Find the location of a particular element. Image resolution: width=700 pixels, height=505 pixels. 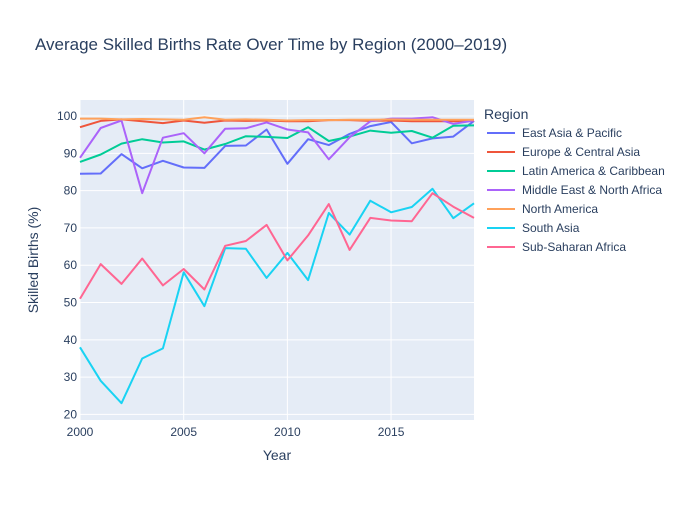

y-tick-label: 70 is located at coordinates (71, 228).